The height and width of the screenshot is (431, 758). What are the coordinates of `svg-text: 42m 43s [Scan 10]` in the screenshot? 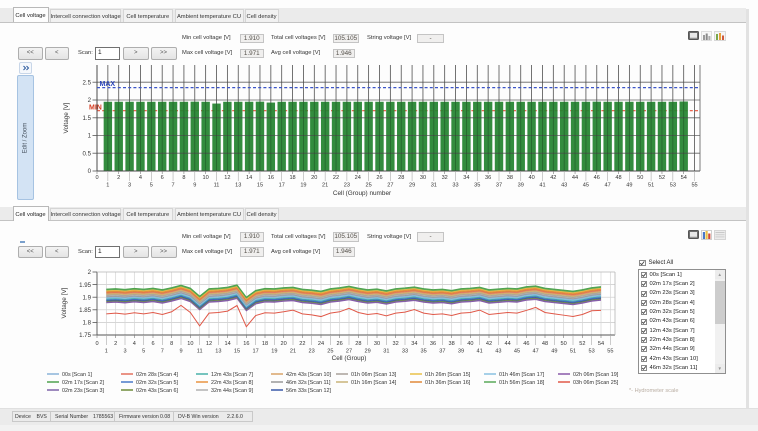 It's located at (308, 375).